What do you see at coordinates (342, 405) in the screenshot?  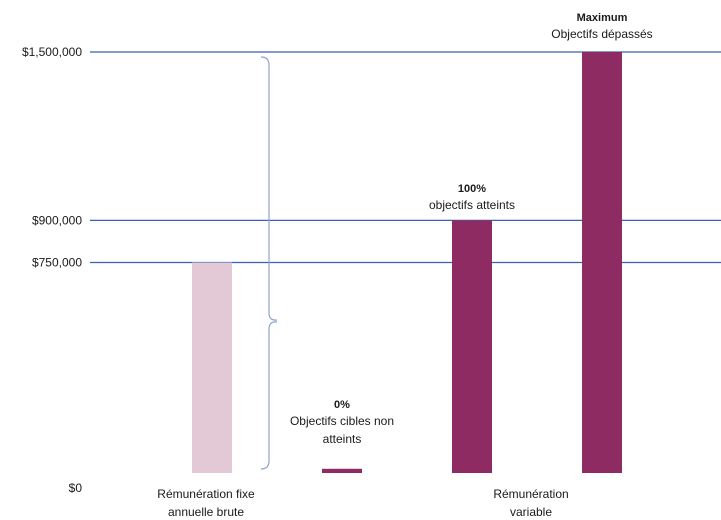 I see `bar-annotation-title: 0%` at bounding box center [342, 405].